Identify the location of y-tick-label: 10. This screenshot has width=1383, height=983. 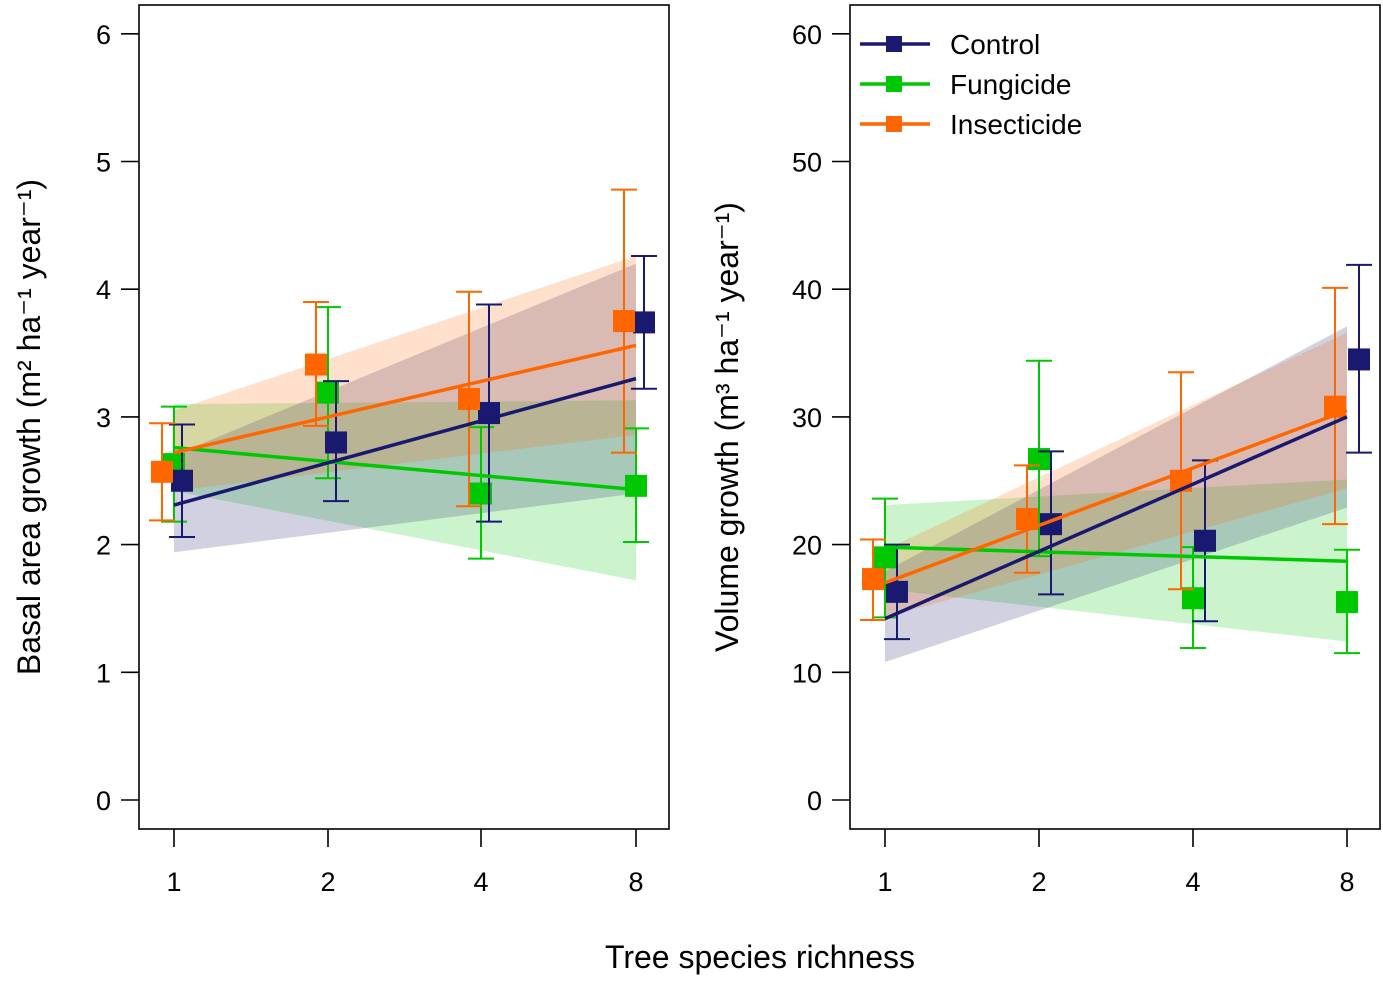
(807, 673).